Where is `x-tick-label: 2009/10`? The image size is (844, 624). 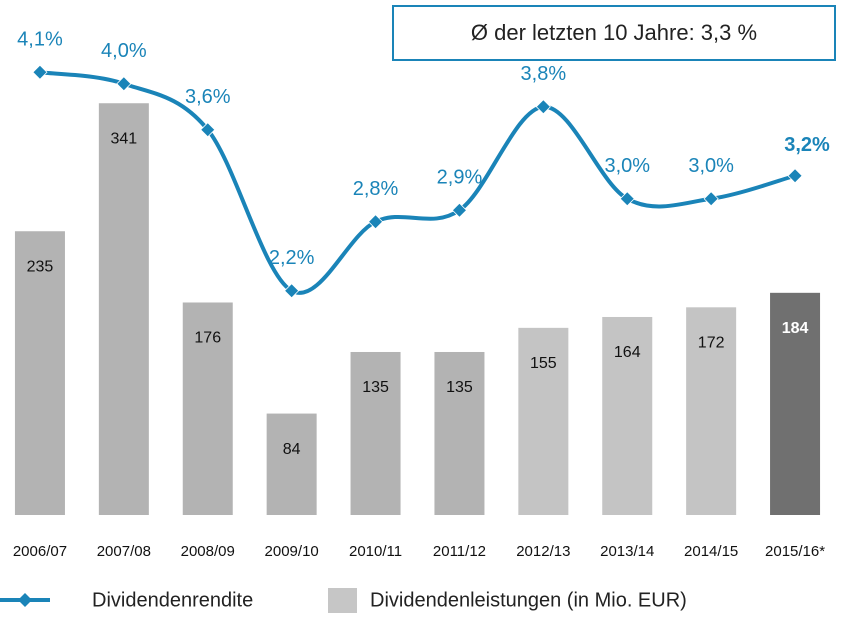 x-tick-label: 2009/10 is located at coordinates (292, 551).